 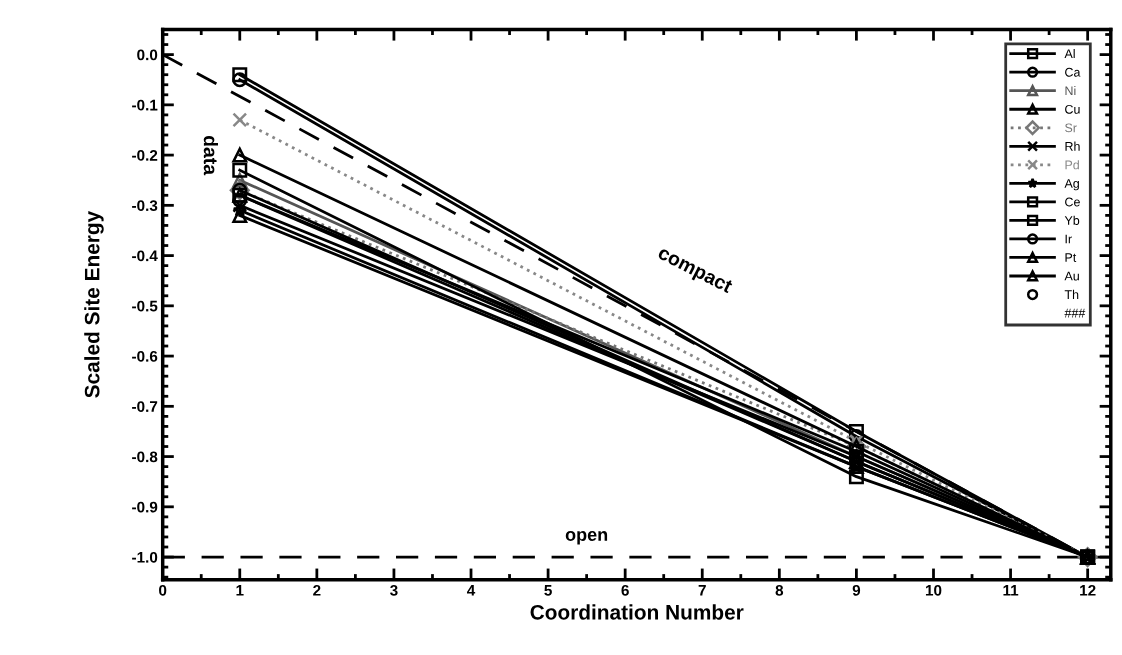 I want to click on legend-label: Rh, so click(x=1072, y=146).